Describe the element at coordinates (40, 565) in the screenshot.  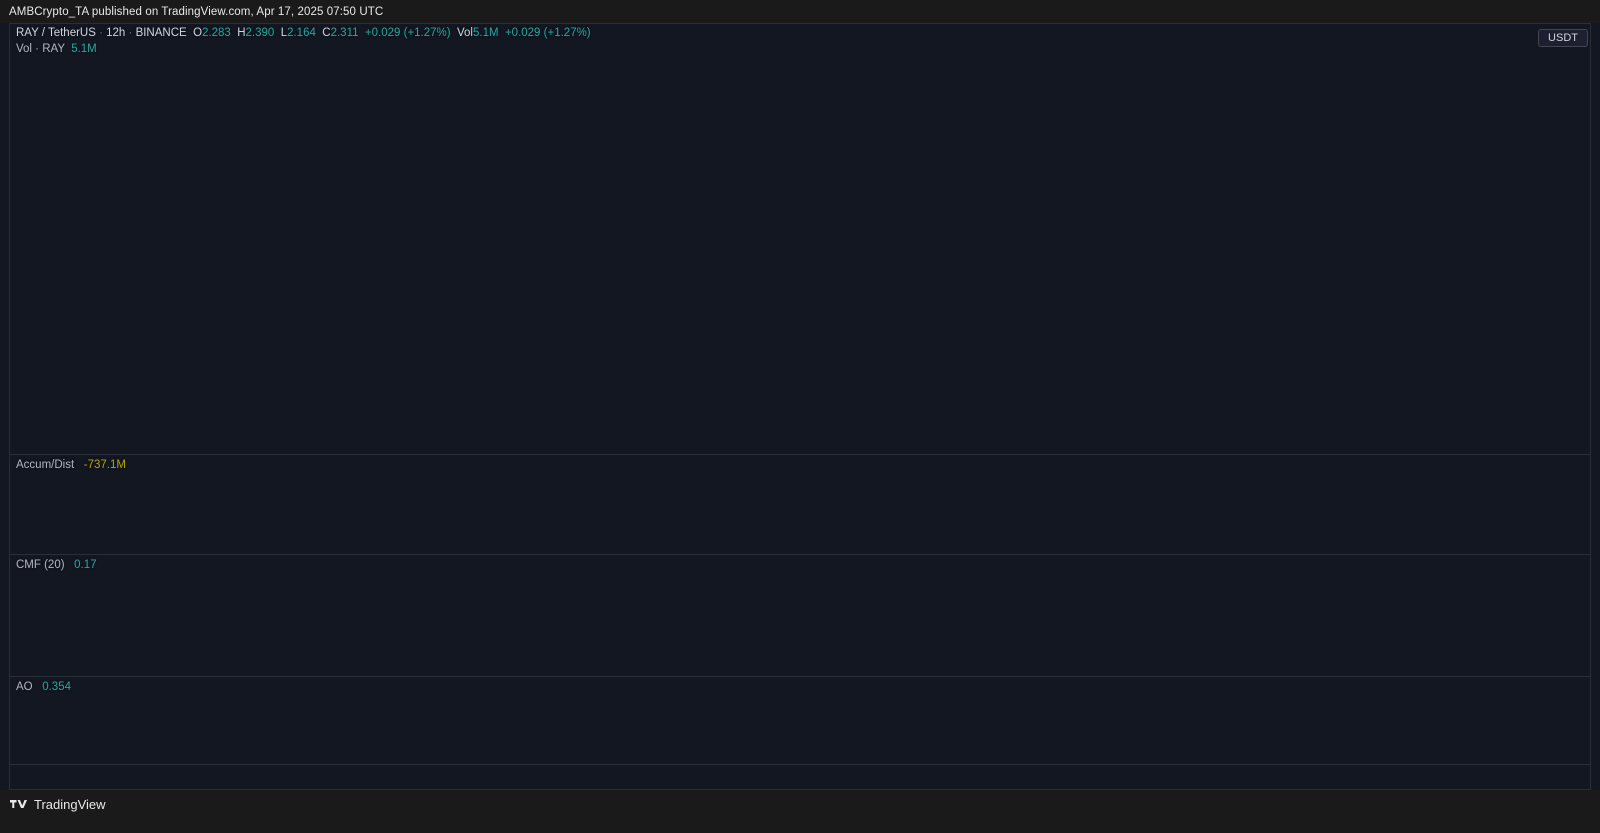
I see `cmf-title: CMF (20)` at that location.